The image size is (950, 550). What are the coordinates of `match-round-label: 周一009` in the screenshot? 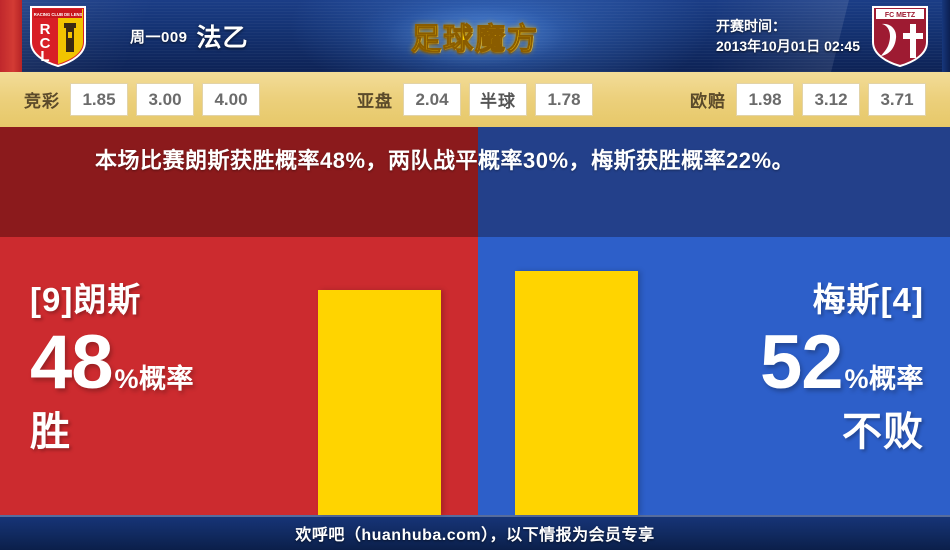 It's located at (159, 37).